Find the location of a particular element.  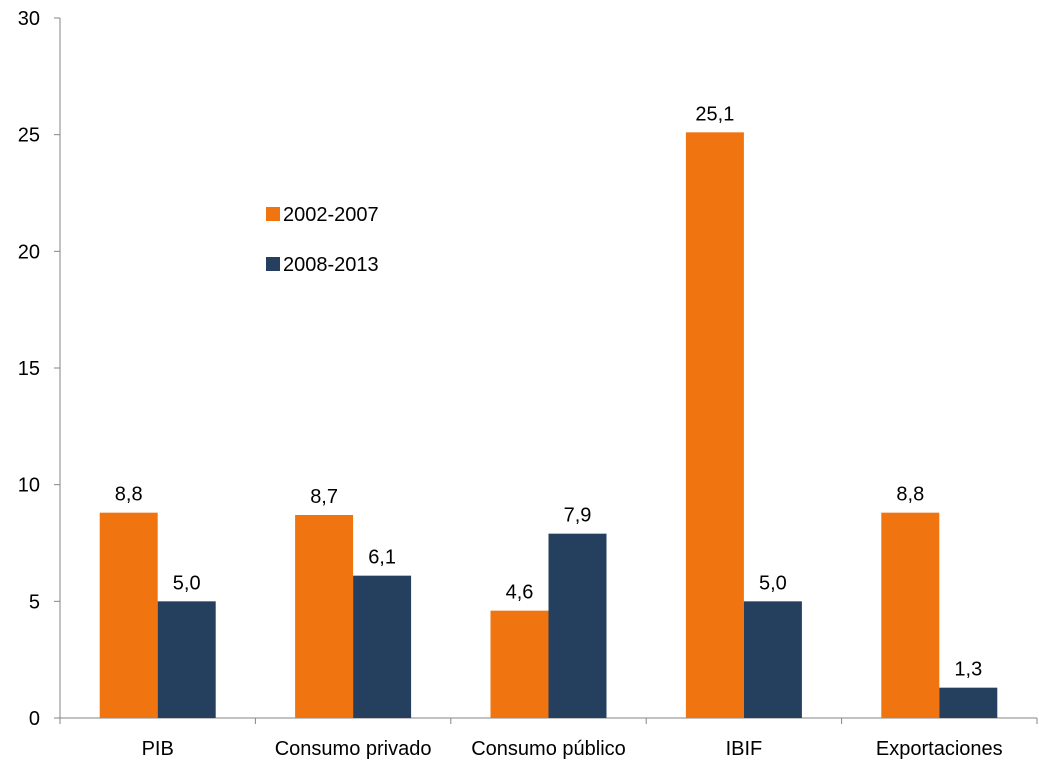

legend: 2002-2007 2008-2013 is located at coordinates (322, 240).